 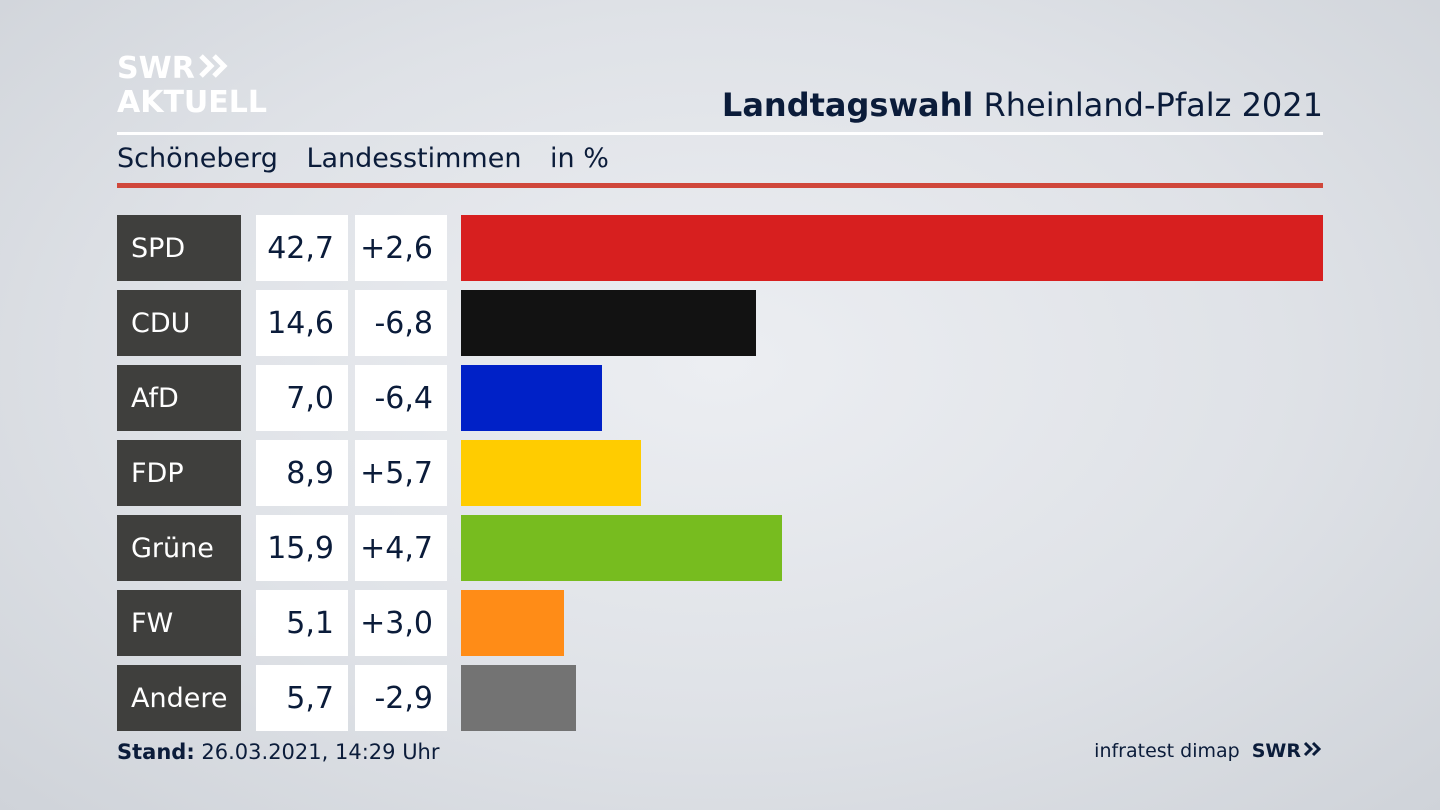 I want to click on result-row: Andere 5,7 -2,9, so click(x=720, y=698).